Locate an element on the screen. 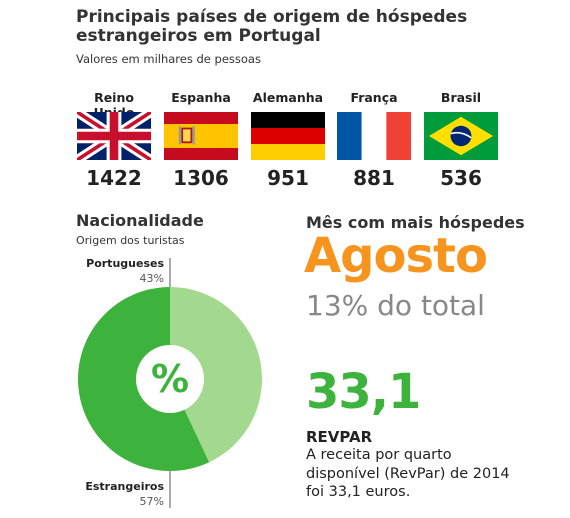  country-value: 536 is located at coordinates (461, 178).